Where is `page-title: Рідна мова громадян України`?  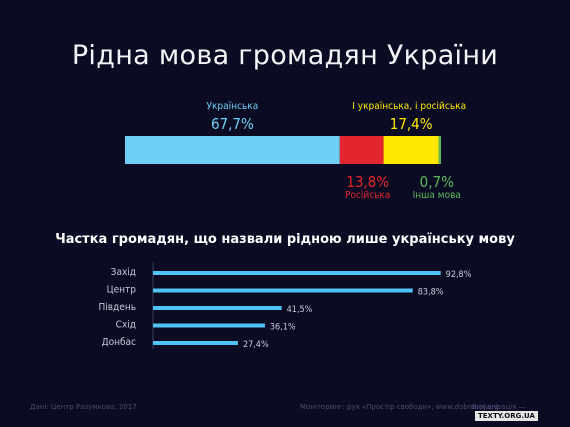
page-title: Рідна мова громадян України is located at coordinates (285, 55).